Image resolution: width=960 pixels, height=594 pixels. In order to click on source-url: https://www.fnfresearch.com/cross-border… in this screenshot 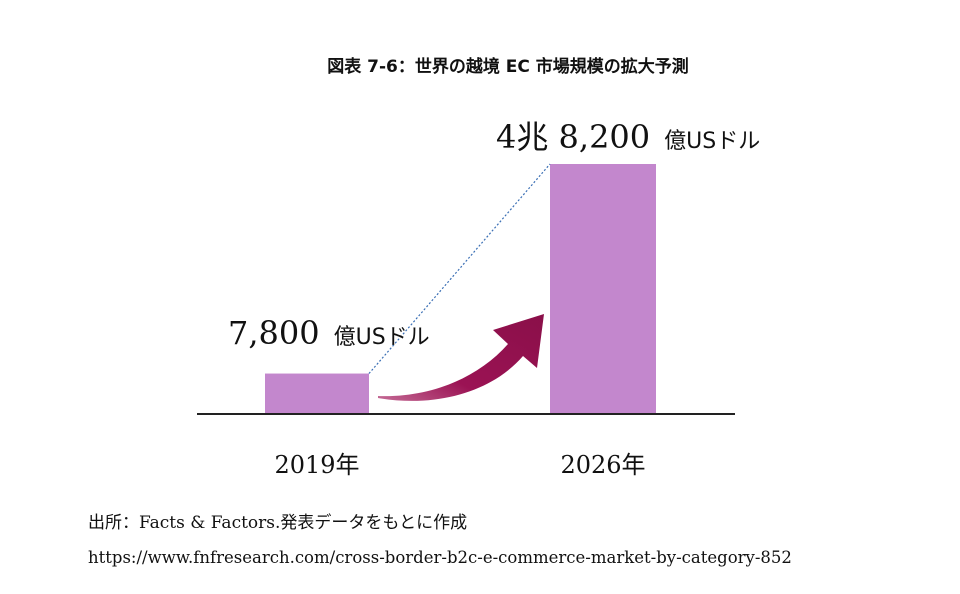, I will do `click(440, 557)`.